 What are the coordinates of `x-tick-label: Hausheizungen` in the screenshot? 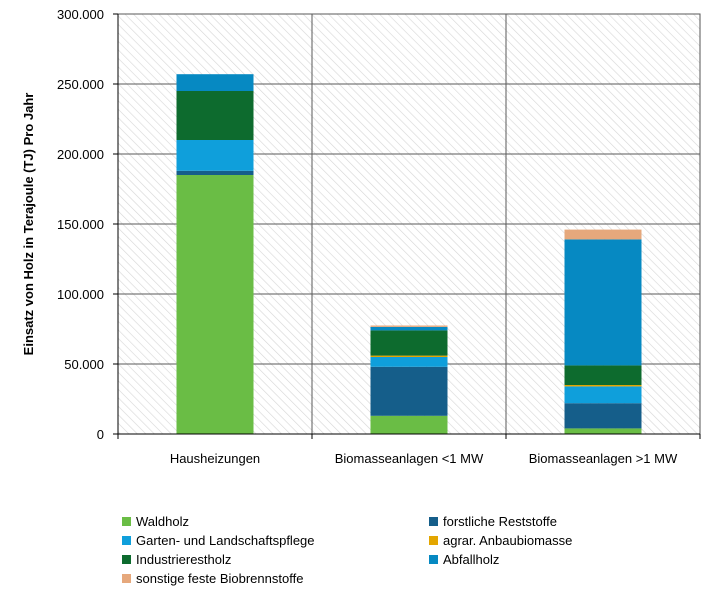 It's located at (215, 458).